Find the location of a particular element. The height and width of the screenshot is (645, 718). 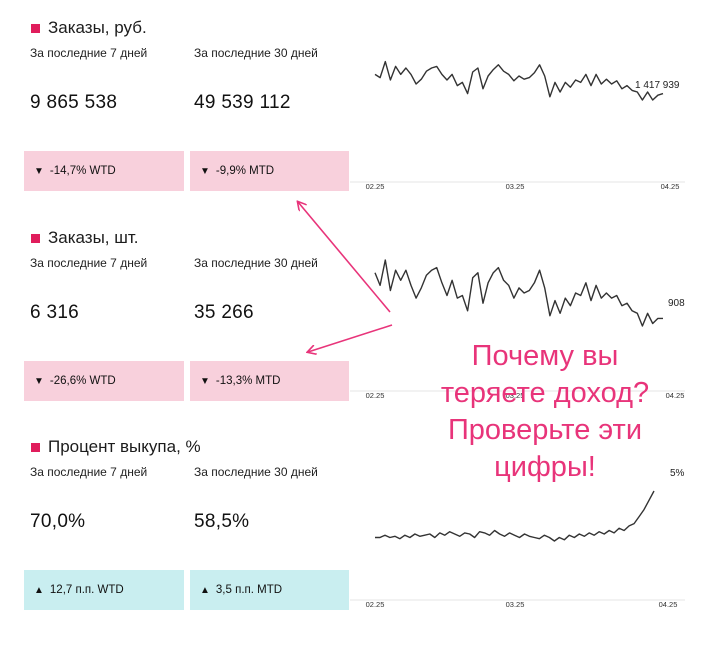

sparkline-chart: 02.25 03.25 04.25 908 is located at coordinates (517, 329).